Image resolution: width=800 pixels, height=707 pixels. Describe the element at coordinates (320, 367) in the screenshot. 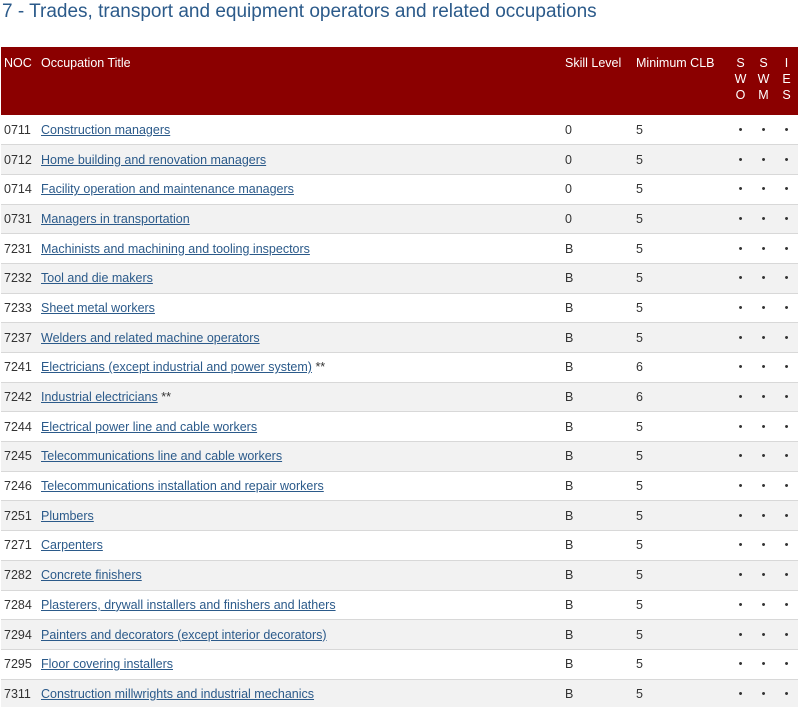

I see `occupation-marker: **` at that location.